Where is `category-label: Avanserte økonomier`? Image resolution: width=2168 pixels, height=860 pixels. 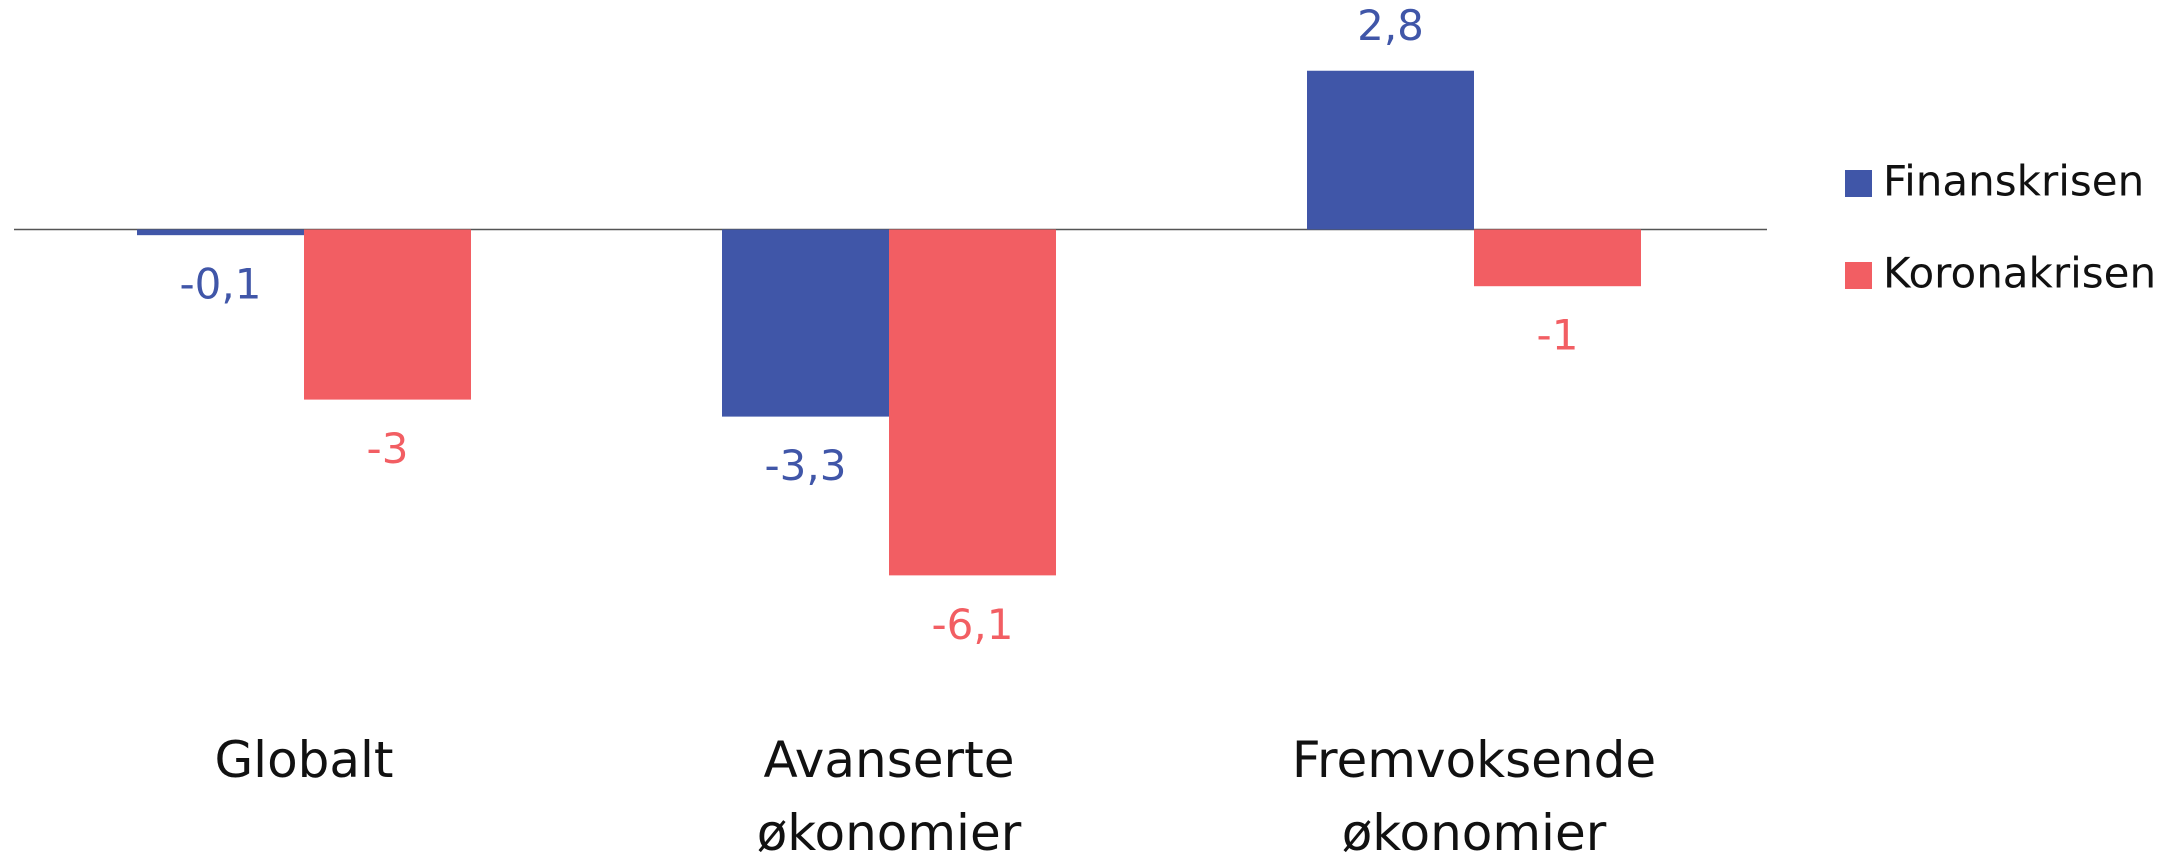 category-label: Avanserte økonomier is located at coordinates (889, 795).